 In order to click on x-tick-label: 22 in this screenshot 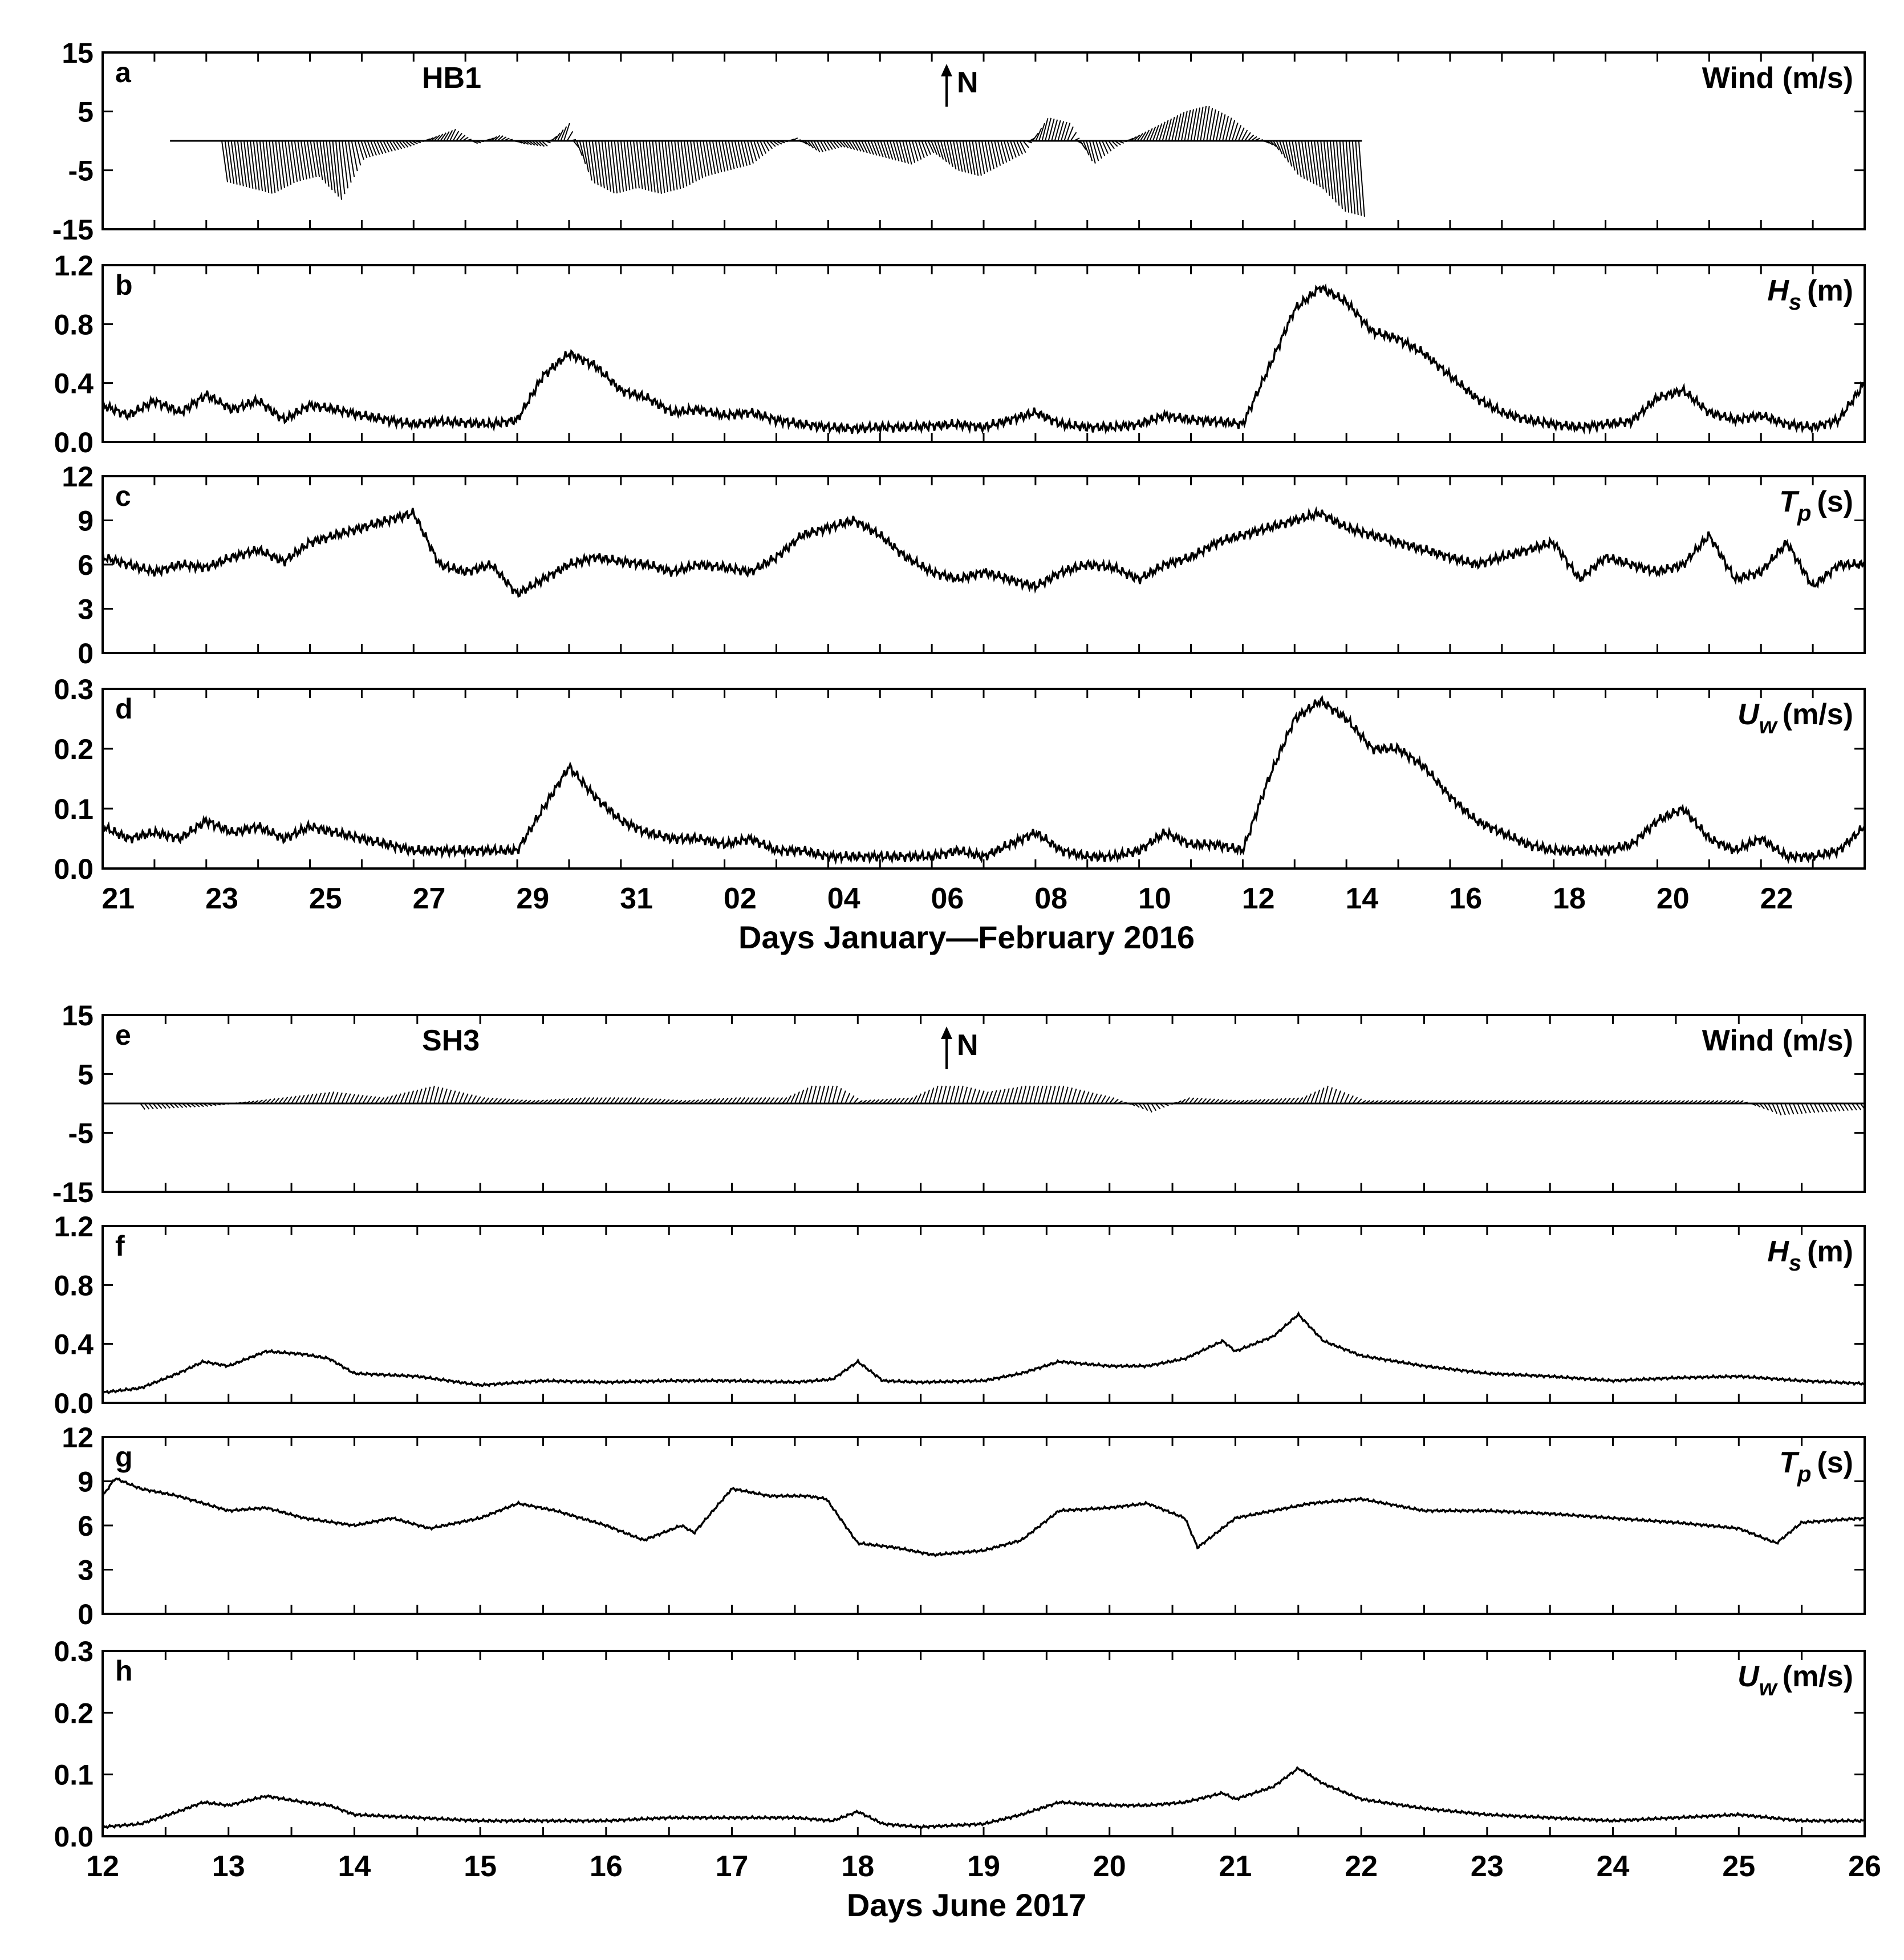, I will do `click(1776, 898)`.